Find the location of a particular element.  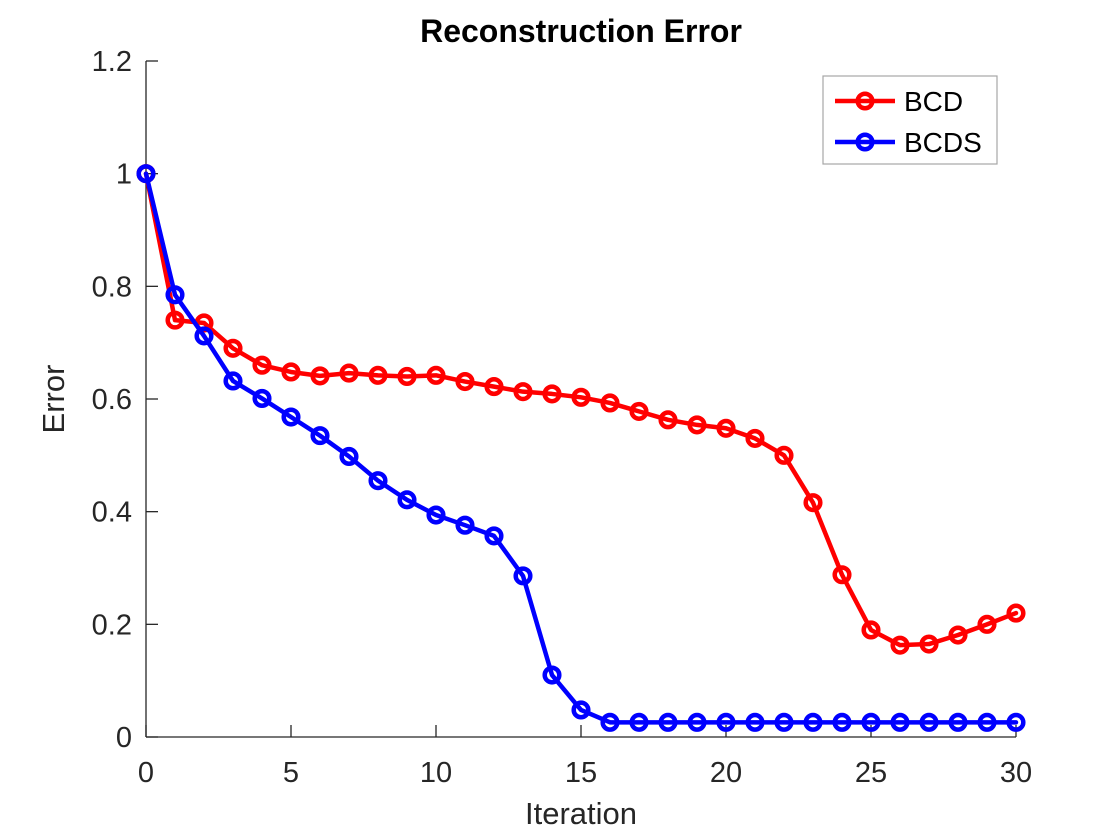

y-tick-label: 0.4 is located at coordinates (112, 513).